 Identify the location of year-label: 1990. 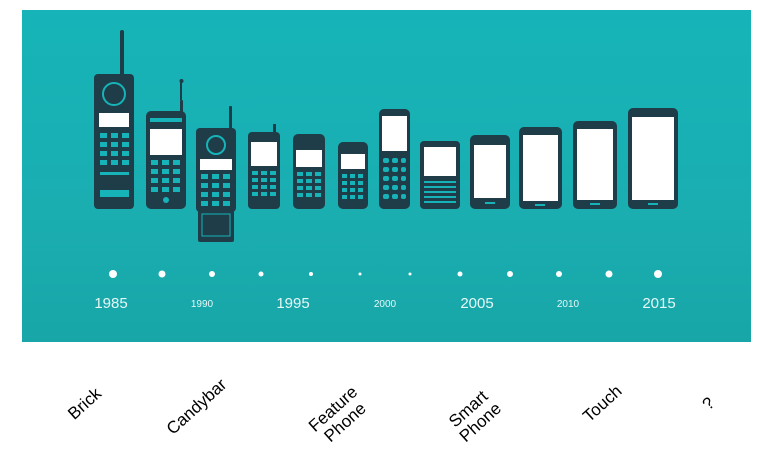
(202, 304).